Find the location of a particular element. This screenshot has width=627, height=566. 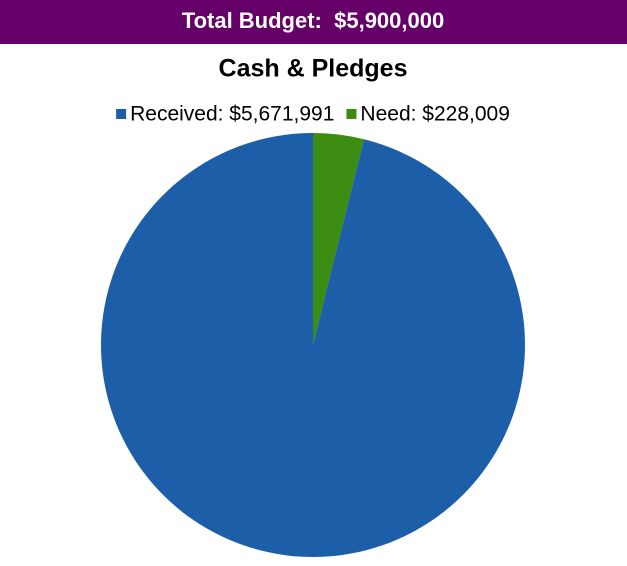

chart-title: Cash & Pledges is located at coordinates (313, 69).